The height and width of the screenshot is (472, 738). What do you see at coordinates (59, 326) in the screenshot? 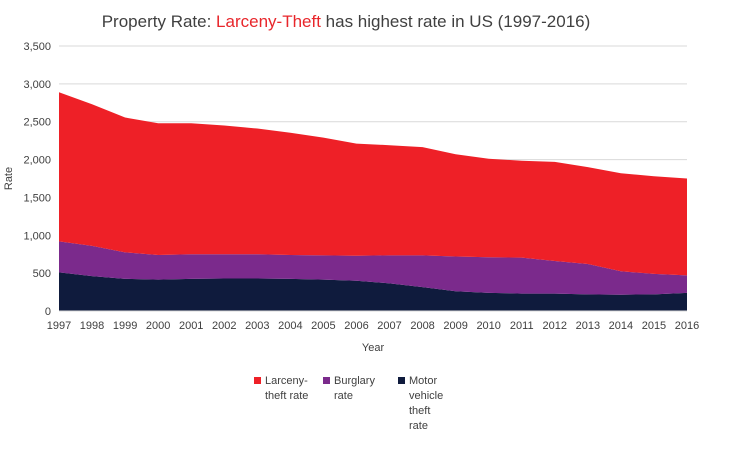
I see `x-tick-label: 1997` at bounding box center [59, 326].